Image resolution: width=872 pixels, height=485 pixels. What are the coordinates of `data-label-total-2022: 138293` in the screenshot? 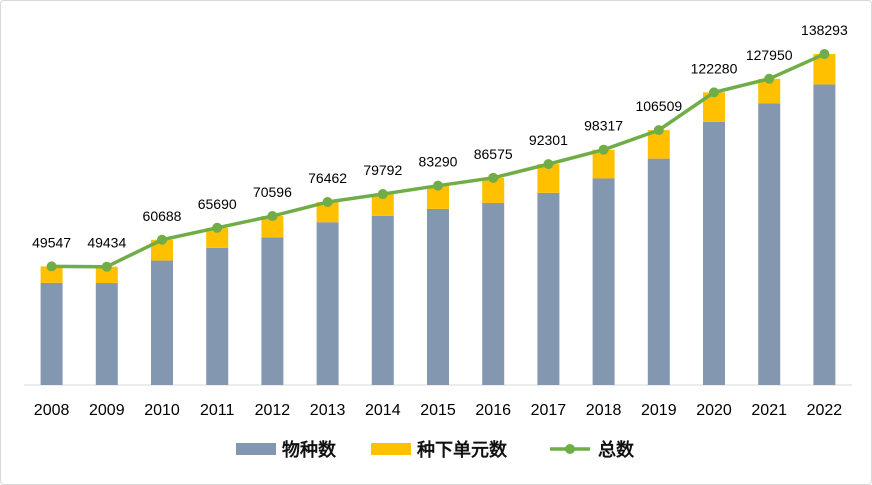 It's located at (824, 30).